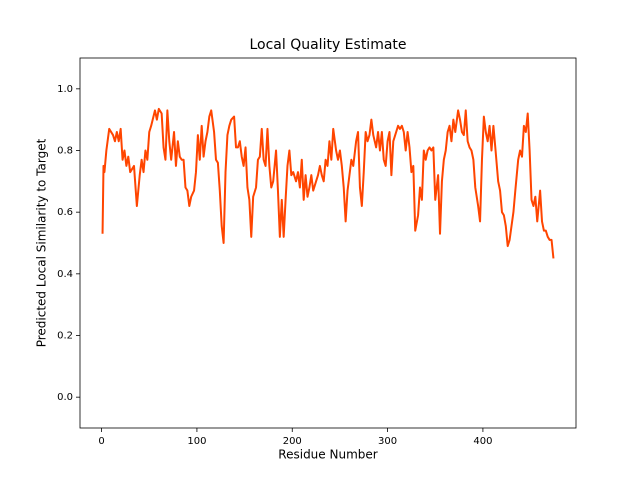  What do you see at coordinates (327, 45) in the screenshot?
I see `chart-title: Local Quality Estimate` at bounding box center [327, 45].